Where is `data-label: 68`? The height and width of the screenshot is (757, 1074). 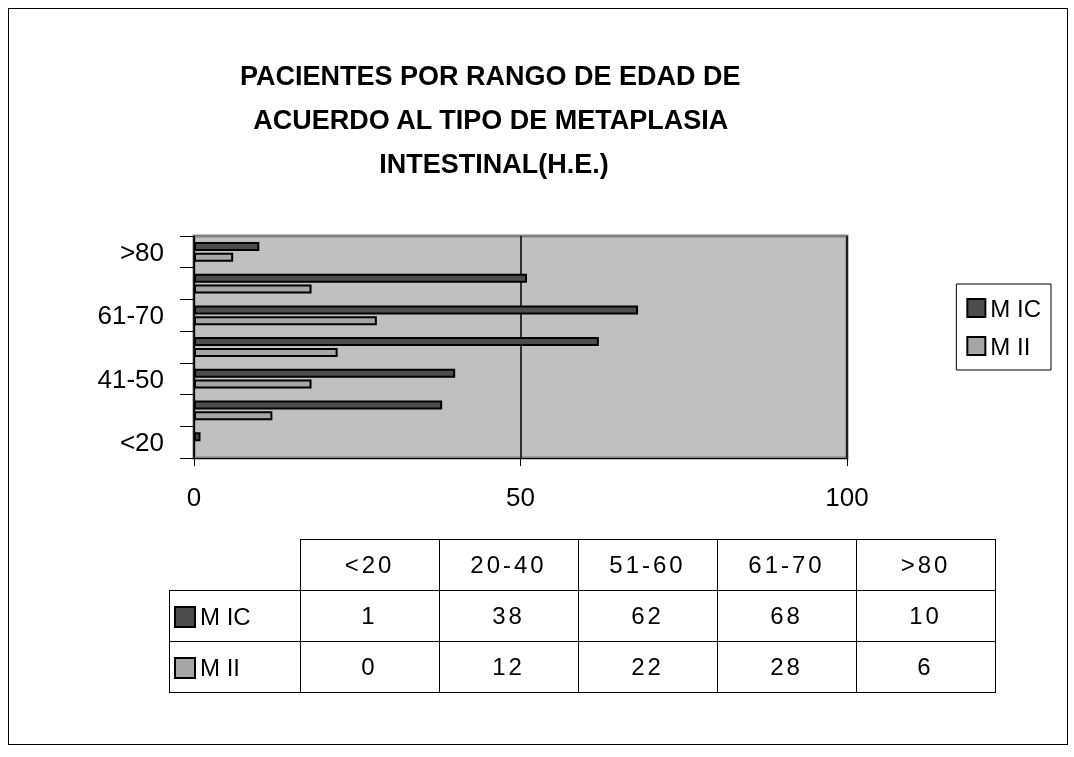 data-label: 68 is located at coordinates (786, 616).